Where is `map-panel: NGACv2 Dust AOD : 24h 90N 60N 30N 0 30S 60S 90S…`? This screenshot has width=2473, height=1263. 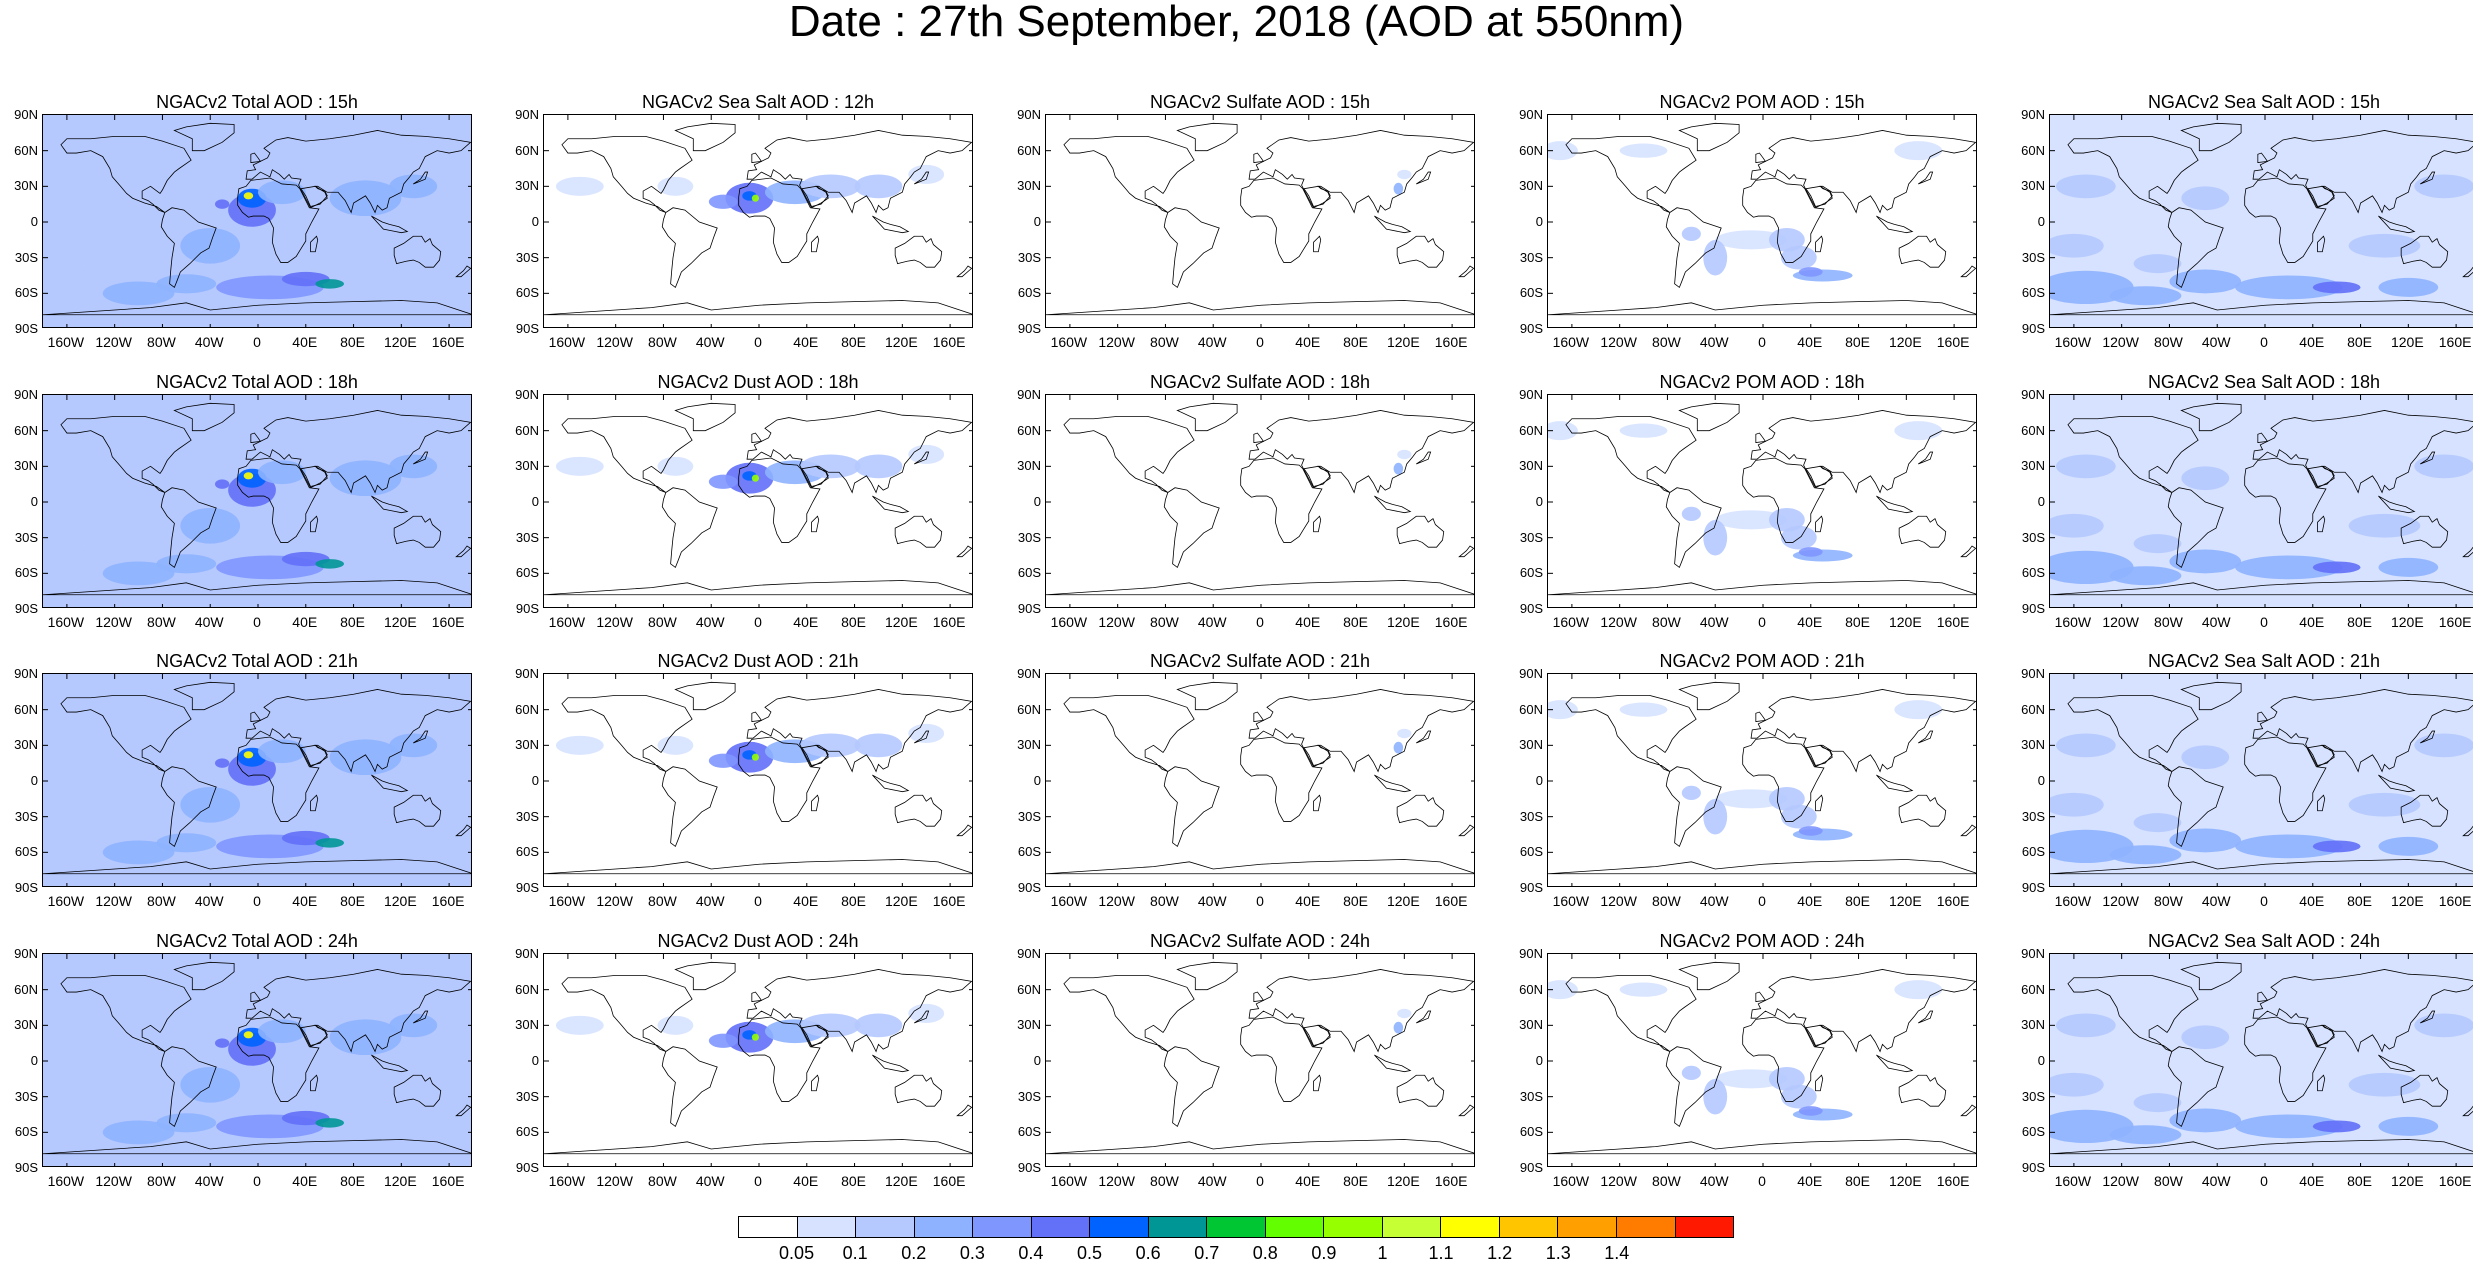
map-panel: NGACv2 Dust AOD : 24h 90N 60N 30N 0 30S 60S 90S… is located at coordinates (763, 1062).